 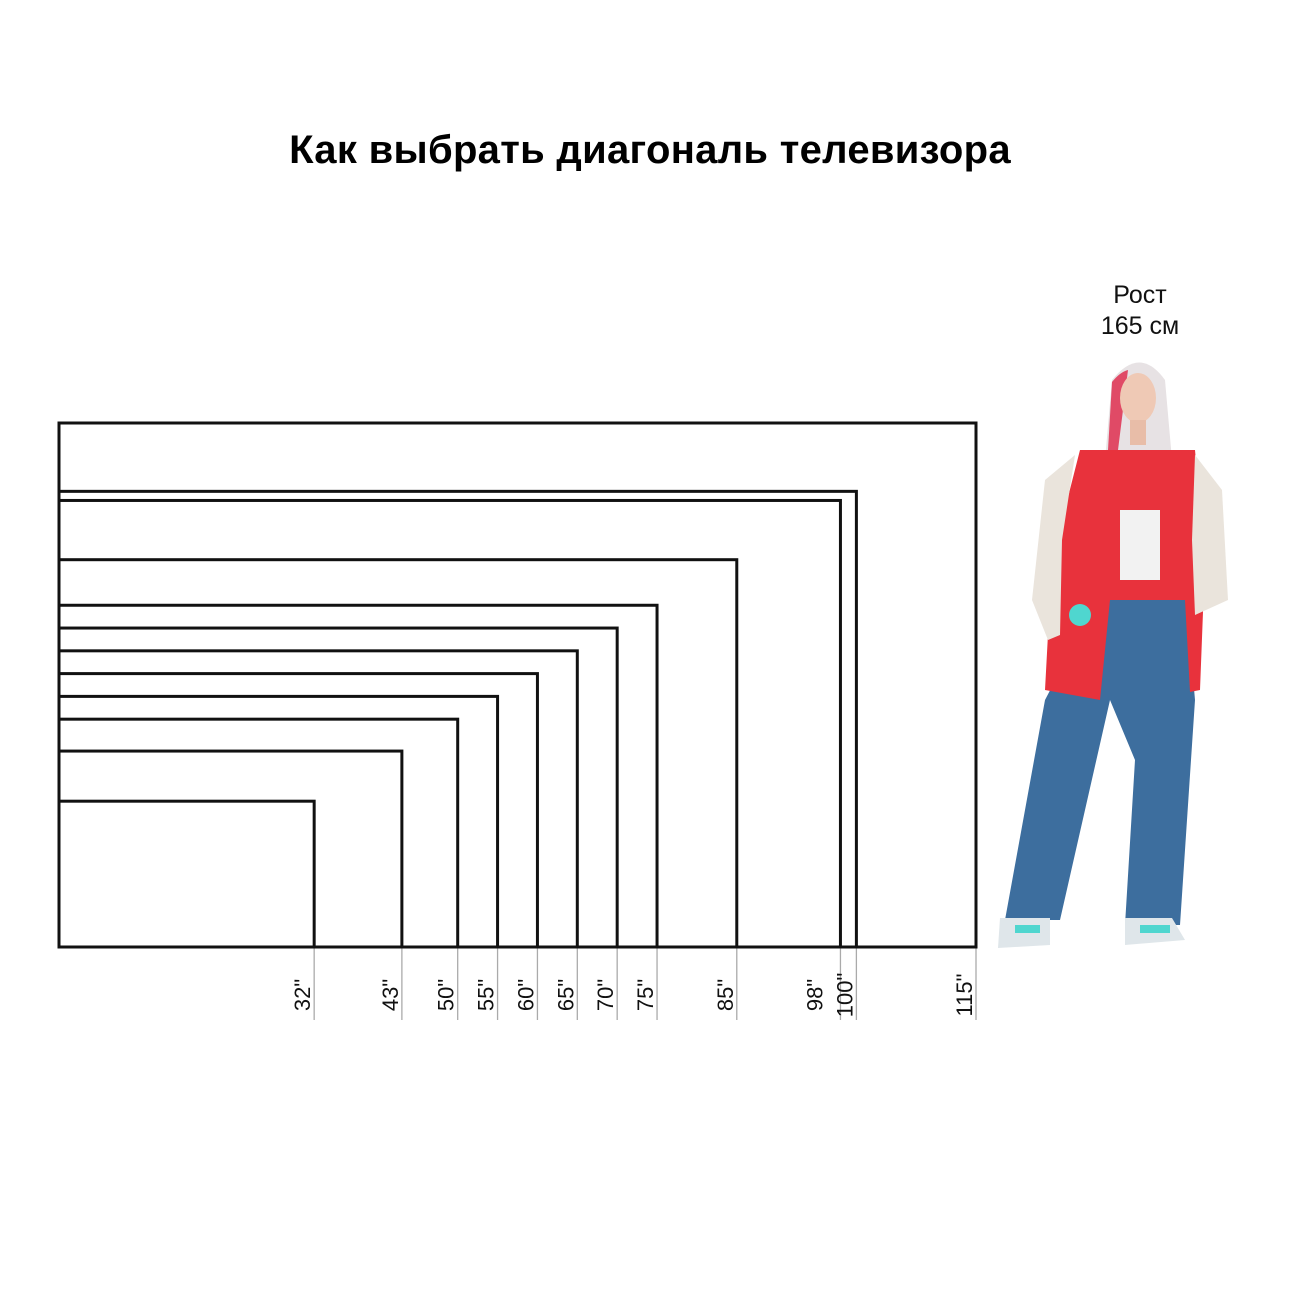 What do you see at coordinates (1138, 432) in the screenshot?
I see `person-neck` at bounding box center [1138, 432].